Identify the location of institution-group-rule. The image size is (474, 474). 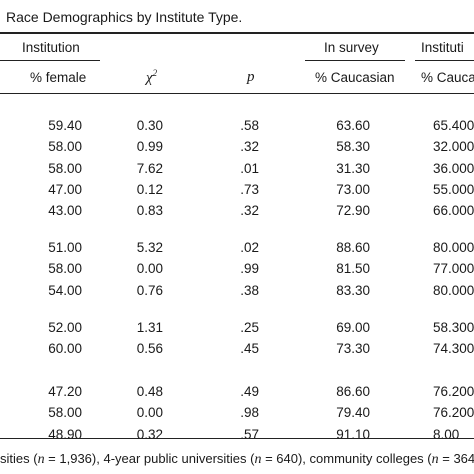
(50, 60).